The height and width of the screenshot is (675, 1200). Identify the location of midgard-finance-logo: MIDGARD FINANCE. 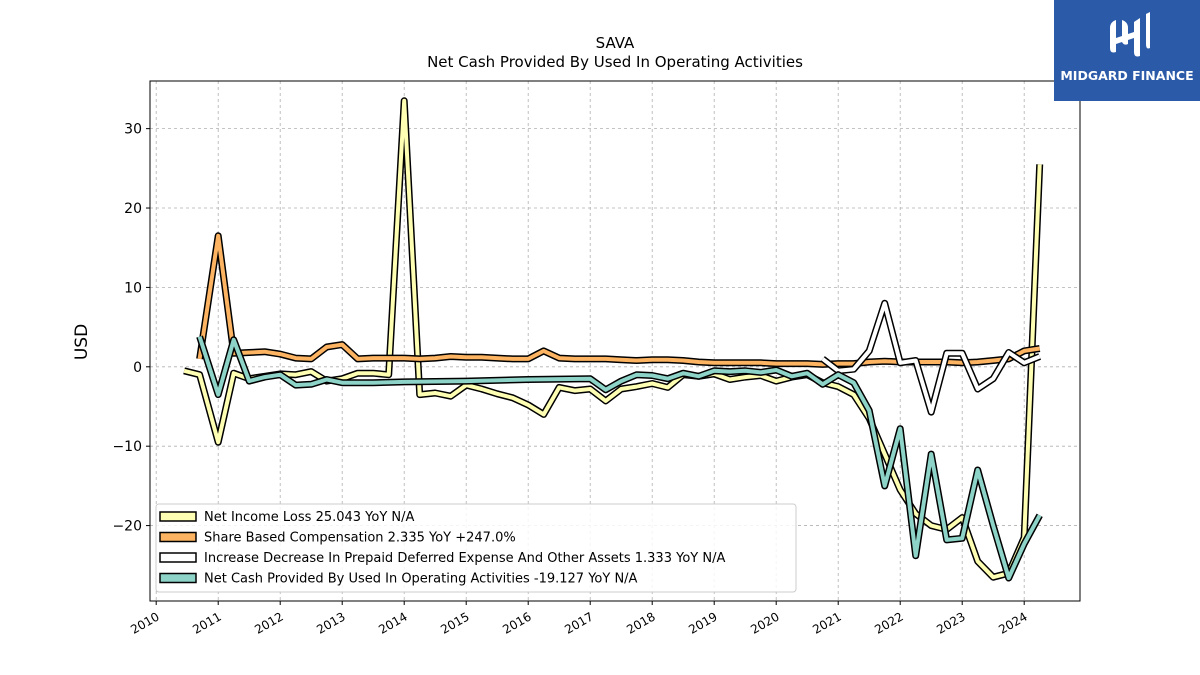
(1127, 50).